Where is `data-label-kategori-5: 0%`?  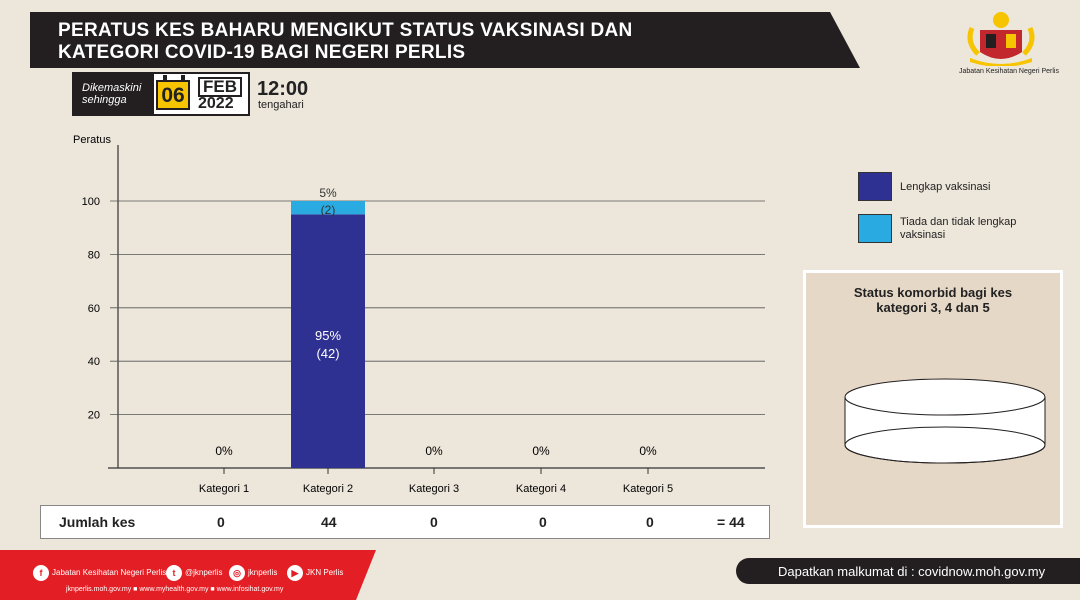 data-label-kategori-5: 0% is located at coordinates (648, 451).